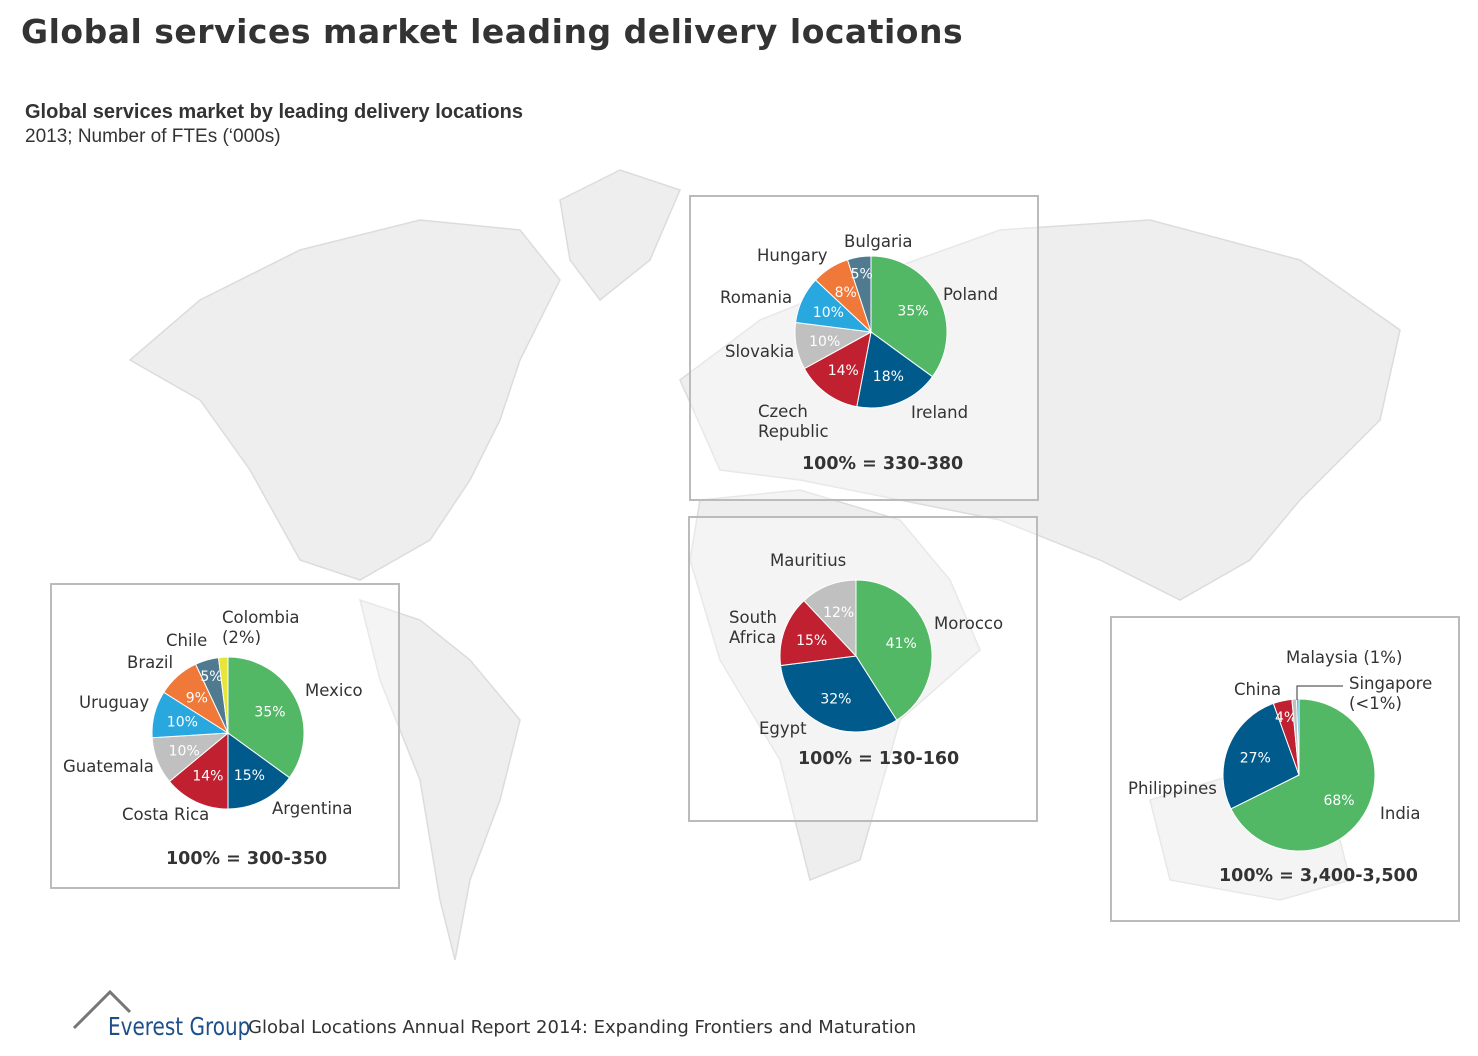 This screenshot has width=1478, height=1056. I want to click on slice-name-label: Guatemala, so click(108, 766).